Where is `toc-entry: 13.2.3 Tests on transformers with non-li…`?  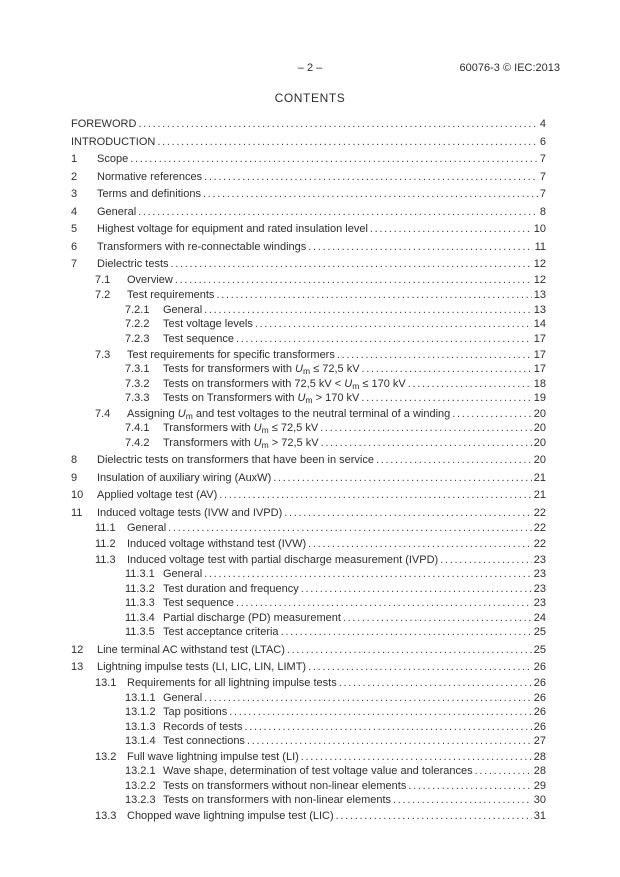 toc-entry: 13.2.3 Tests on transformers with non-li… is located at coordinates (308, 800).